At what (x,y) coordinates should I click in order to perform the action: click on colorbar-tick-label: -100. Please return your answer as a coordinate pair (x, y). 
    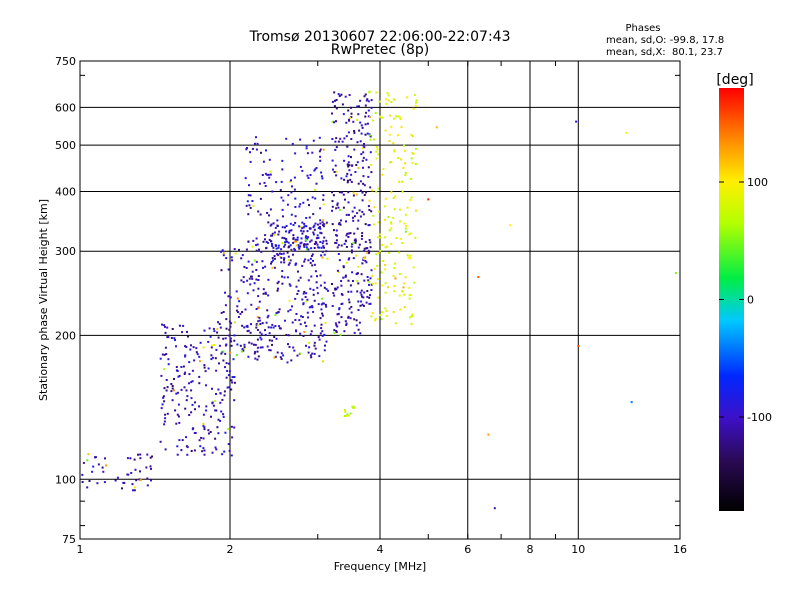
    Looking at the image, I should click on (759, 417).